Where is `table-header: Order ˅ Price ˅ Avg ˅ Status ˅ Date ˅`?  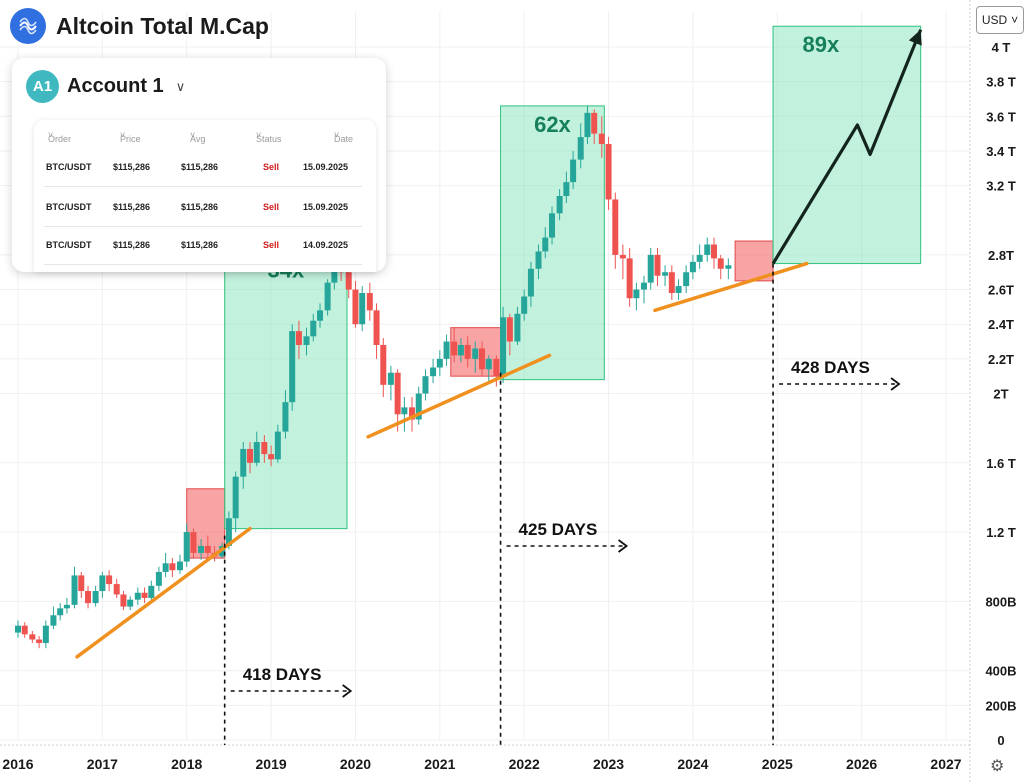
table-header: Order ˅ Price ˅ Avg ˅ Status ˅ Date ˅ is located at coordinates (205, 136).